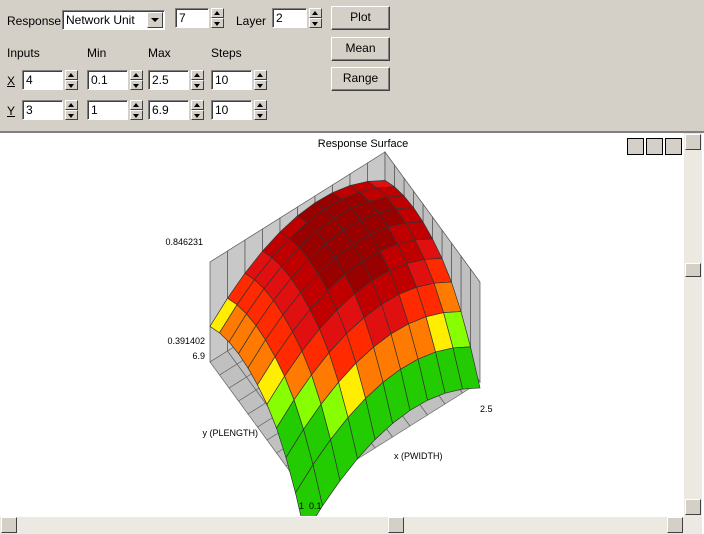 The width and height of the screenshot is (704, 534). I want to click on y-min-label: 1, so click(301, 506).